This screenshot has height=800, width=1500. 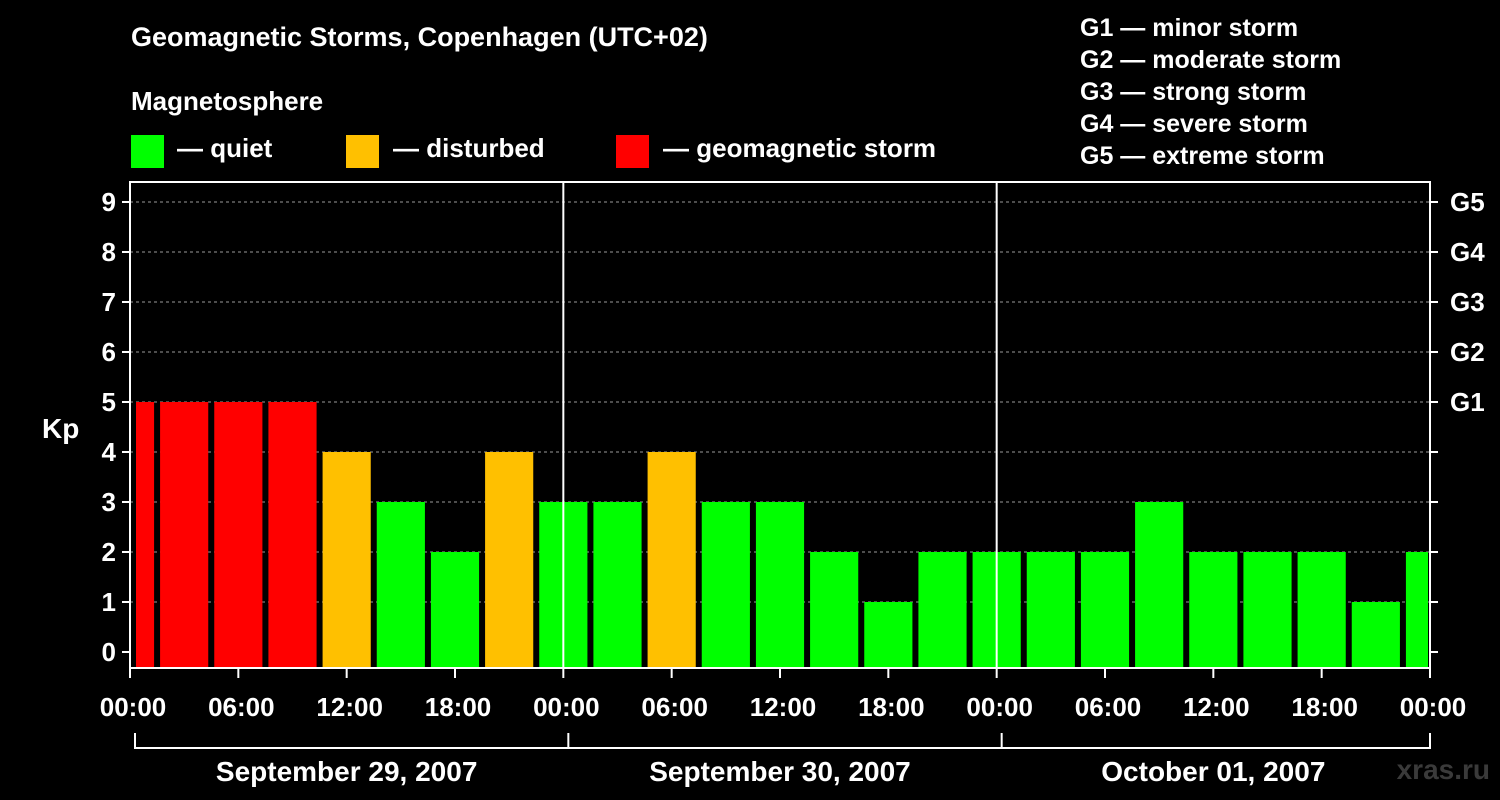 I want to click on quiet-swatch, so click(x=147, y=151).